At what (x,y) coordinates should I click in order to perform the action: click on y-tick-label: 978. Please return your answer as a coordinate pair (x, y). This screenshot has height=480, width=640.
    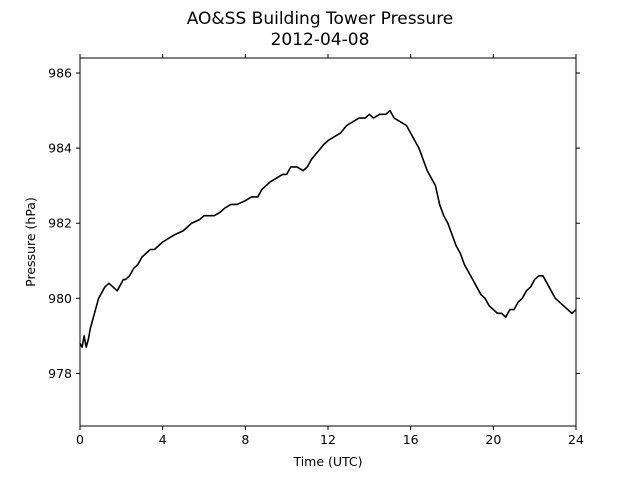
    Looking at the image, I should click on (60, 373).